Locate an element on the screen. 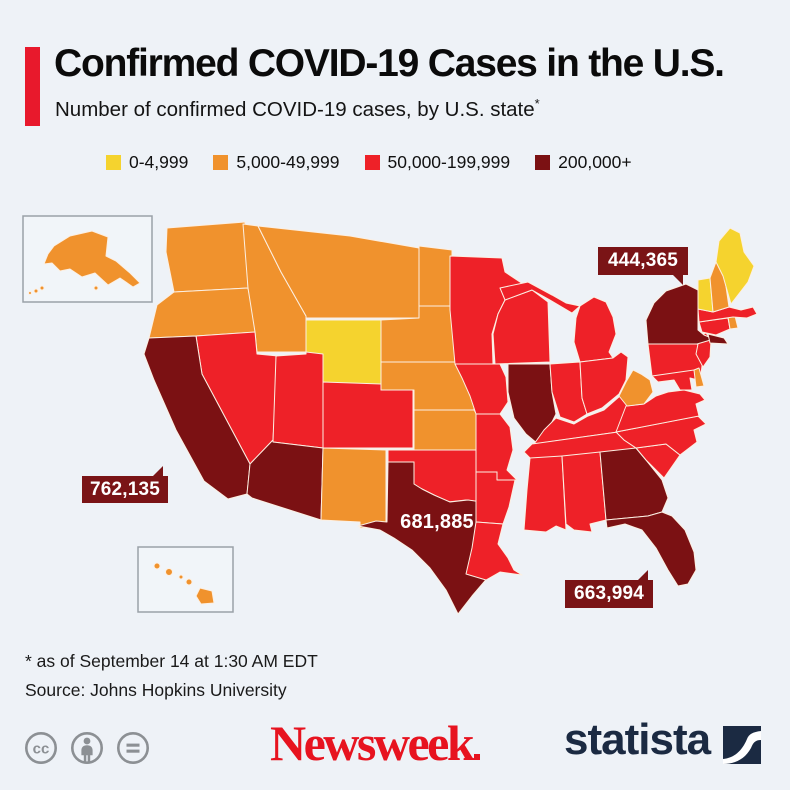 Image resolution: width=790 pixels, height=790 pixels. legend-item-0-4999: 0-4,999 is located at coordinates (147, 162).